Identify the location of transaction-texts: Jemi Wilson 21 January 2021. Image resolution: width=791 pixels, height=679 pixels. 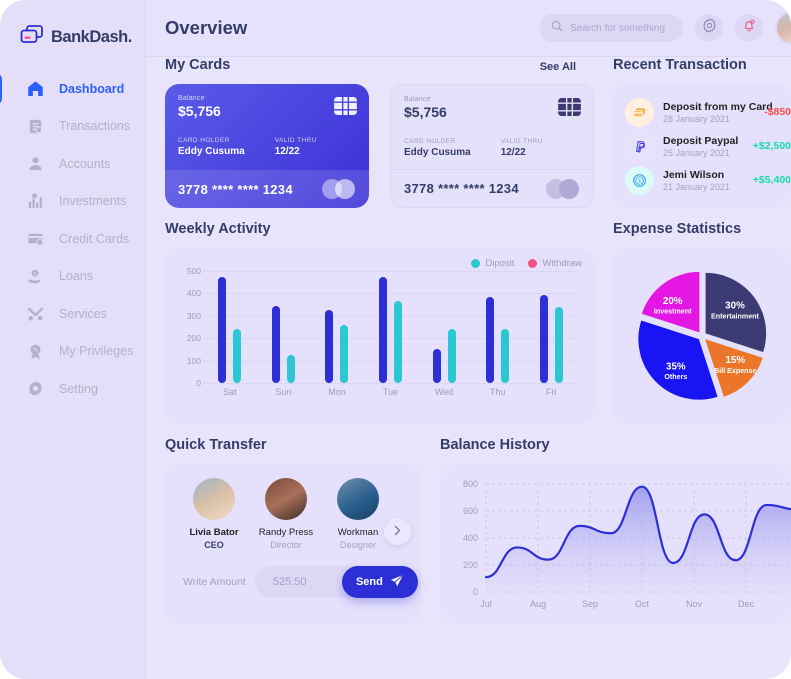
(696, 180).